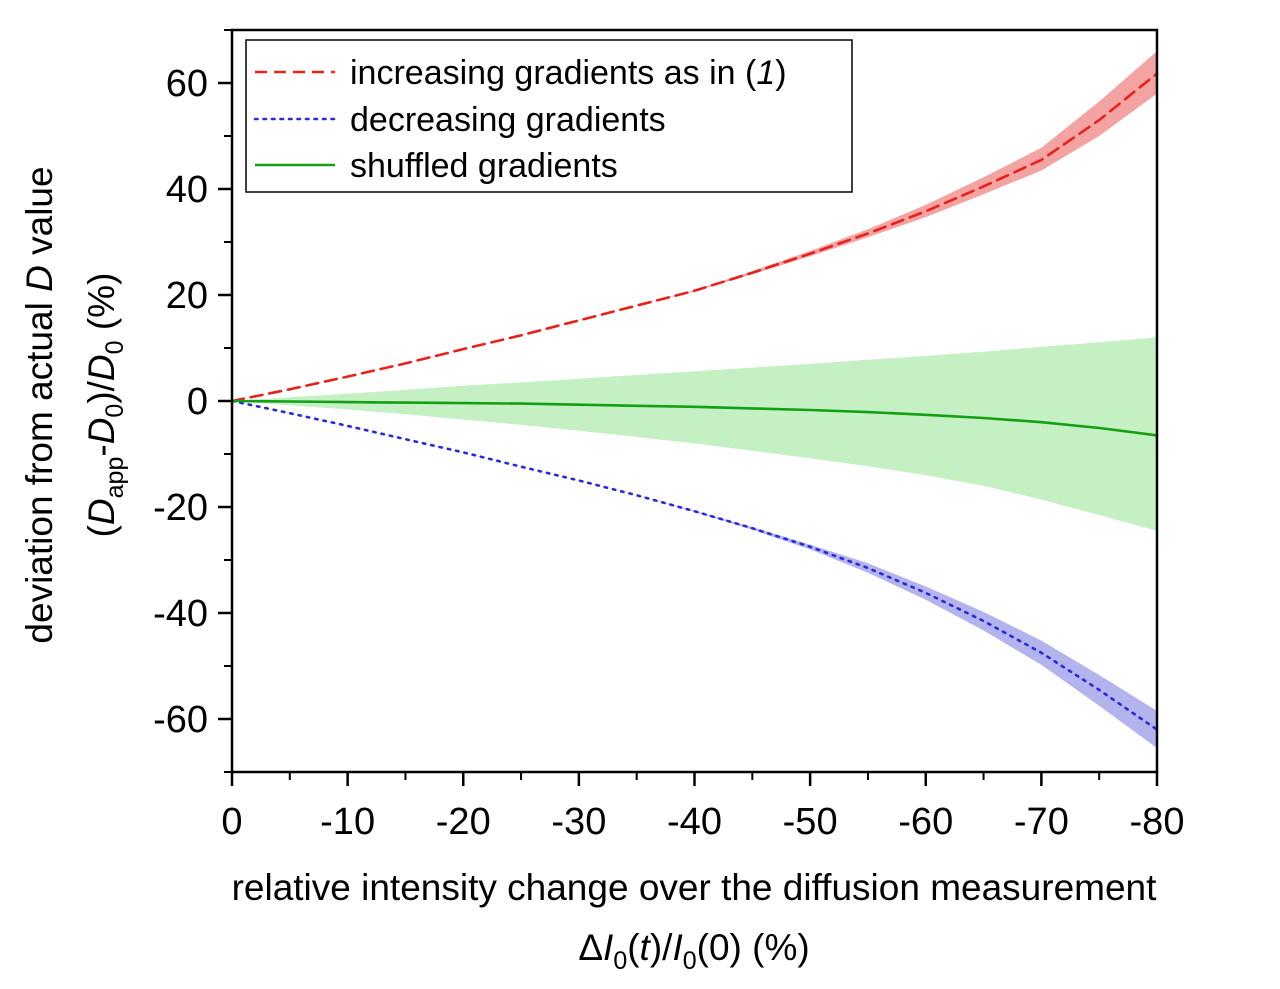  What do you see at coordinates (694, 822) in the screenshot?
I see `x-tick-label: -40` at bounding box center [694, 822].